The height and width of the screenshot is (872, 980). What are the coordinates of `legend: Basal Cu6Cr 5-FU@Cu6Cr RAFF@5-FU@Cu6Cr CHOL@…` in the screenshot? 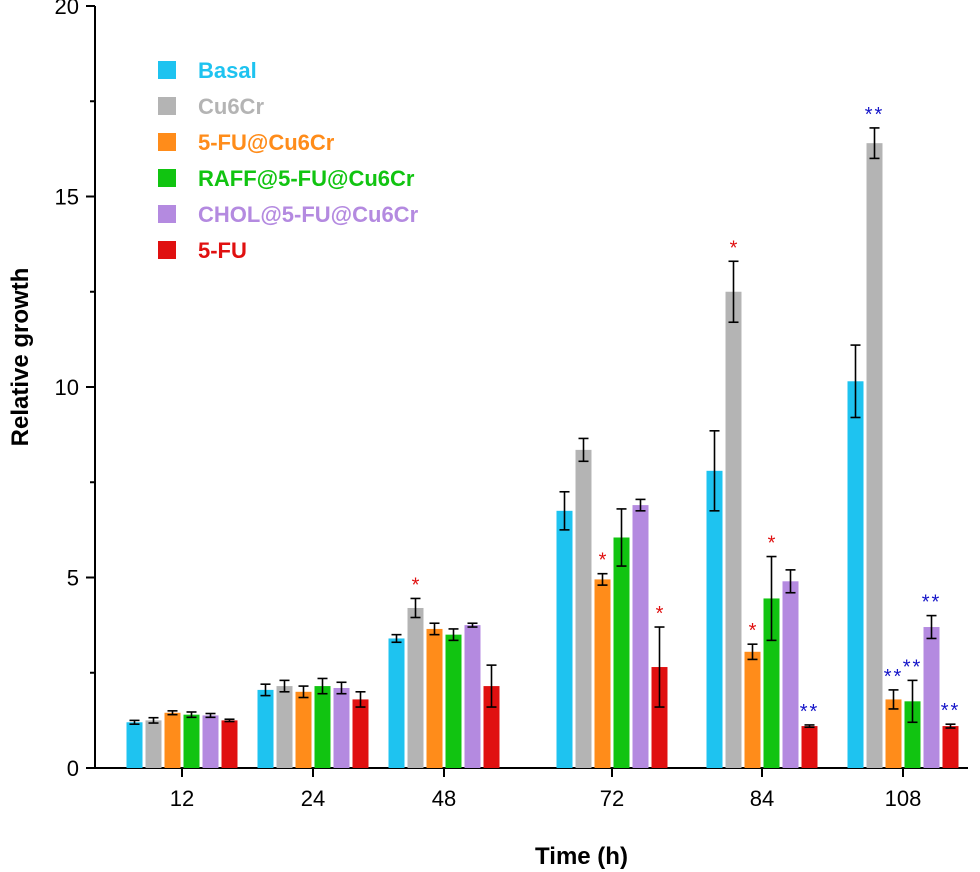 It's located at (288, 160).